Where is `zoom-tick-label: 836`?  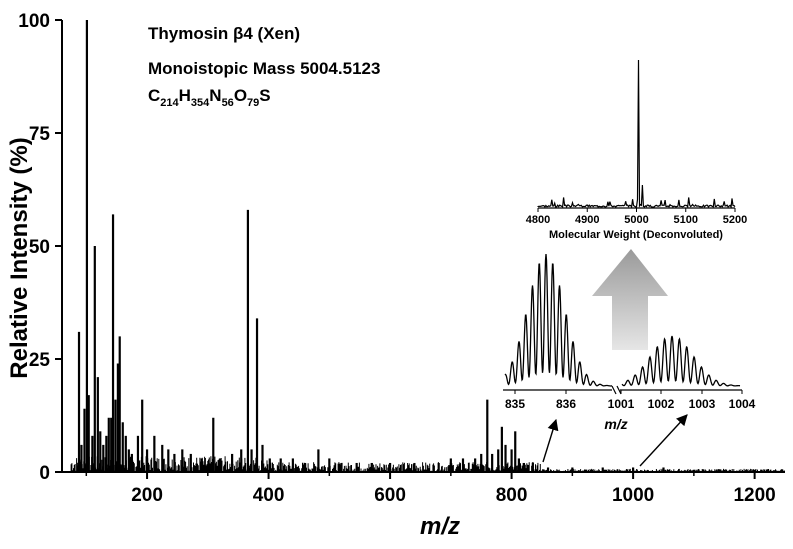
zoom-tick-label: 836 is located at coordinates (566, 404).